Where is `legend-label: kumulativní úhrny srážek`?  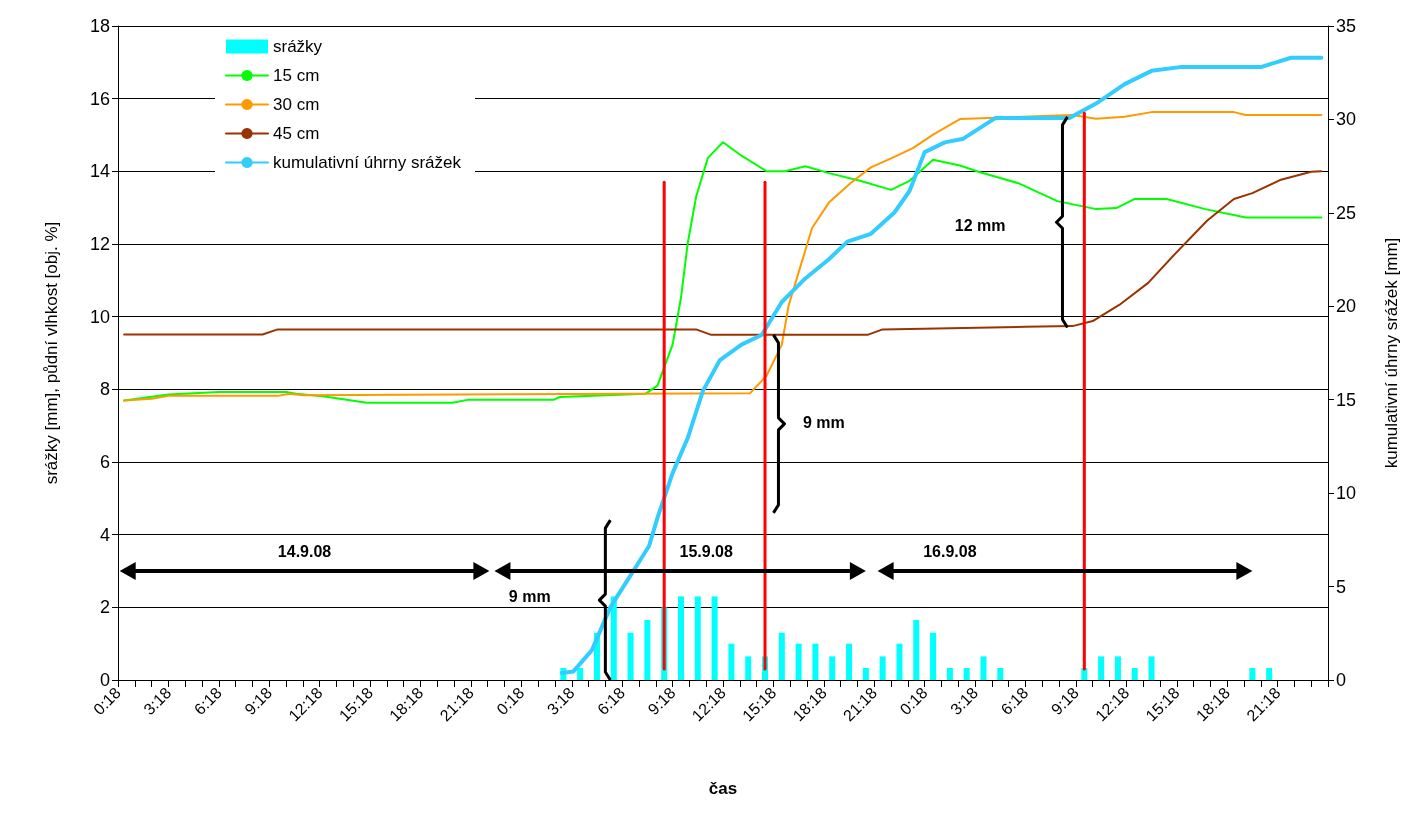 legend-label: kumulativní úhrny srážek is located at coordinates (367, 162).